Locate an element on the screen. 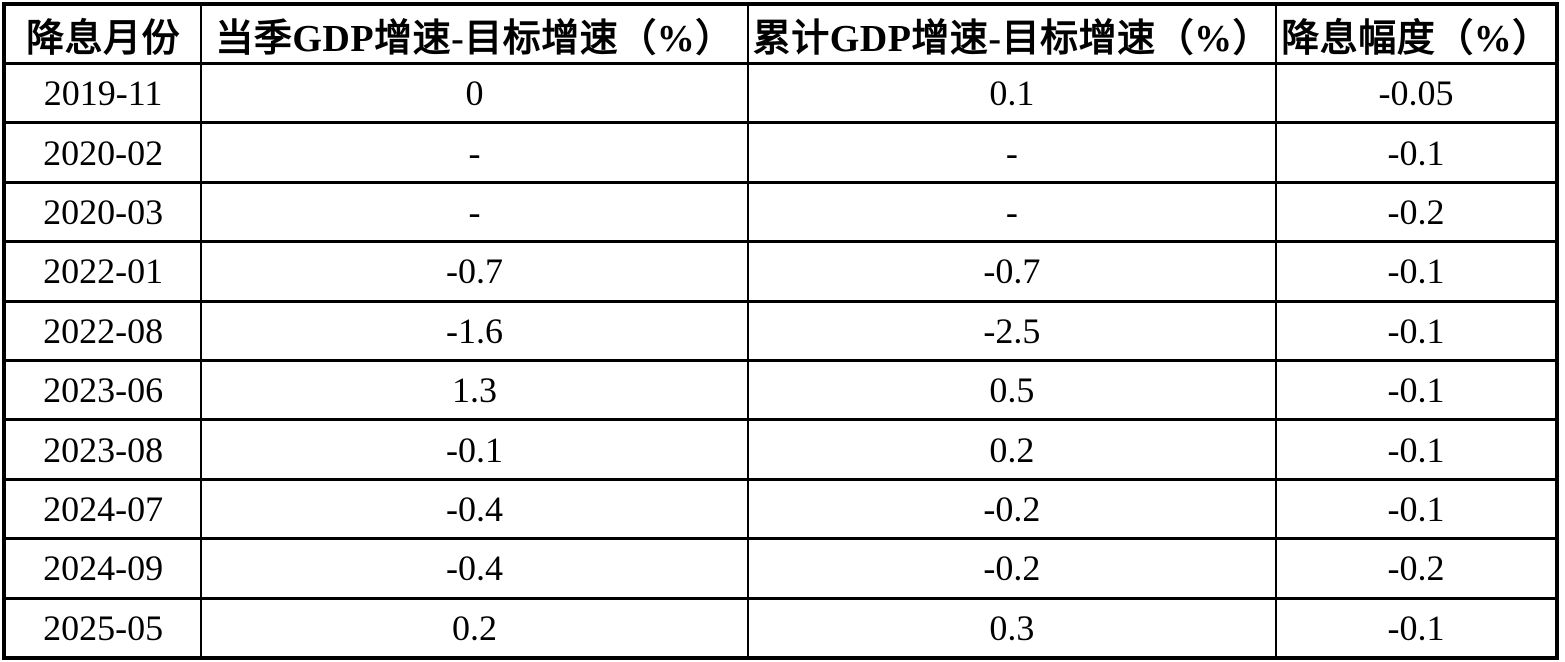 This screenshot has height=662, width=1565. column-header-rate-cut-month: 降息月份 is located at coordinates (102, 33).